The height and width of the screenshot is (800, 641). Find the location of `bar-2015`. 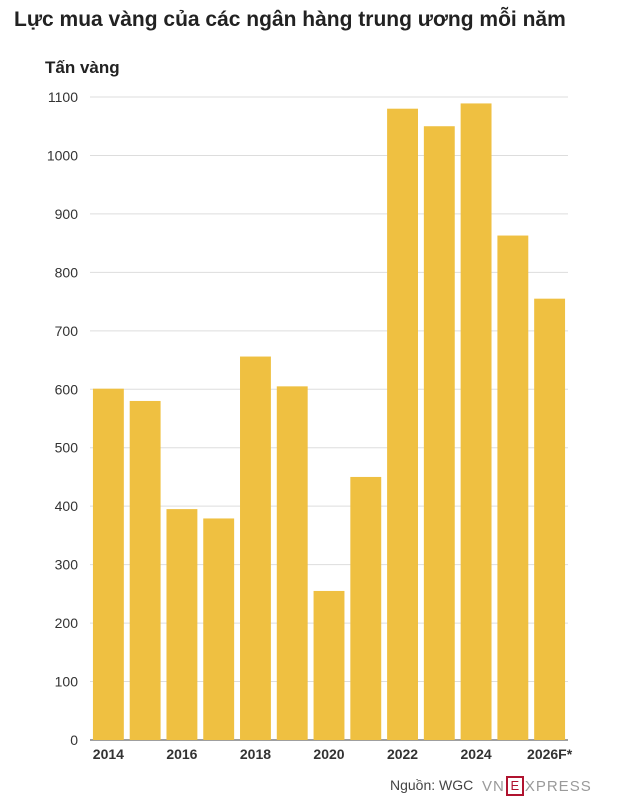

bar-2015 is located at coordinates (145, 570).